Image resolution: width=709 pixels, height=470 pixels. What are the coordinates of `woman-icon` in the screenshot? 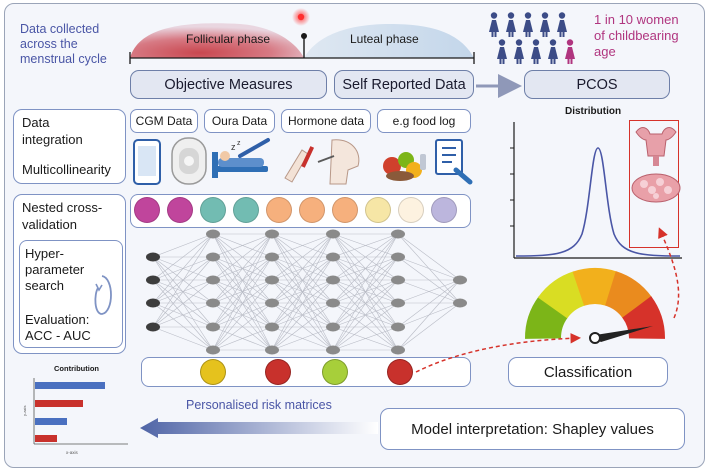 It's located at (494, 24).